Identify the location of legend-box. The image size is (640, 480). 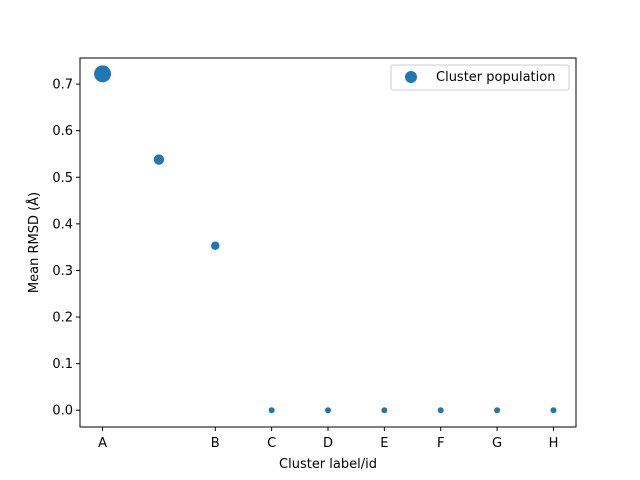
(480, 77).